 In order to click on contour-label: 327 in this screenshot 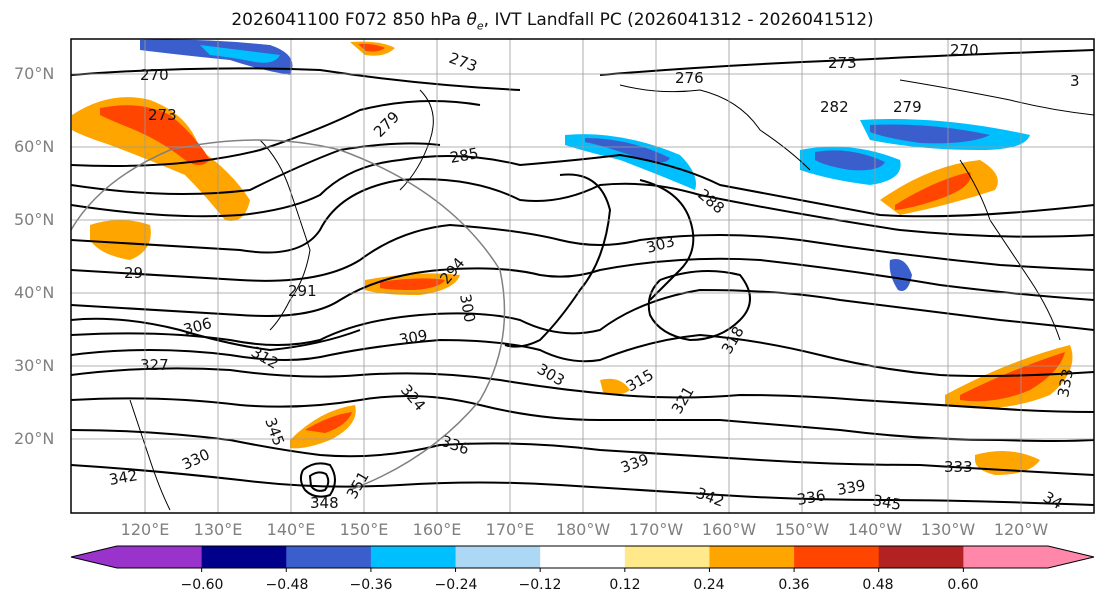, I will do `click(154, 365)`.